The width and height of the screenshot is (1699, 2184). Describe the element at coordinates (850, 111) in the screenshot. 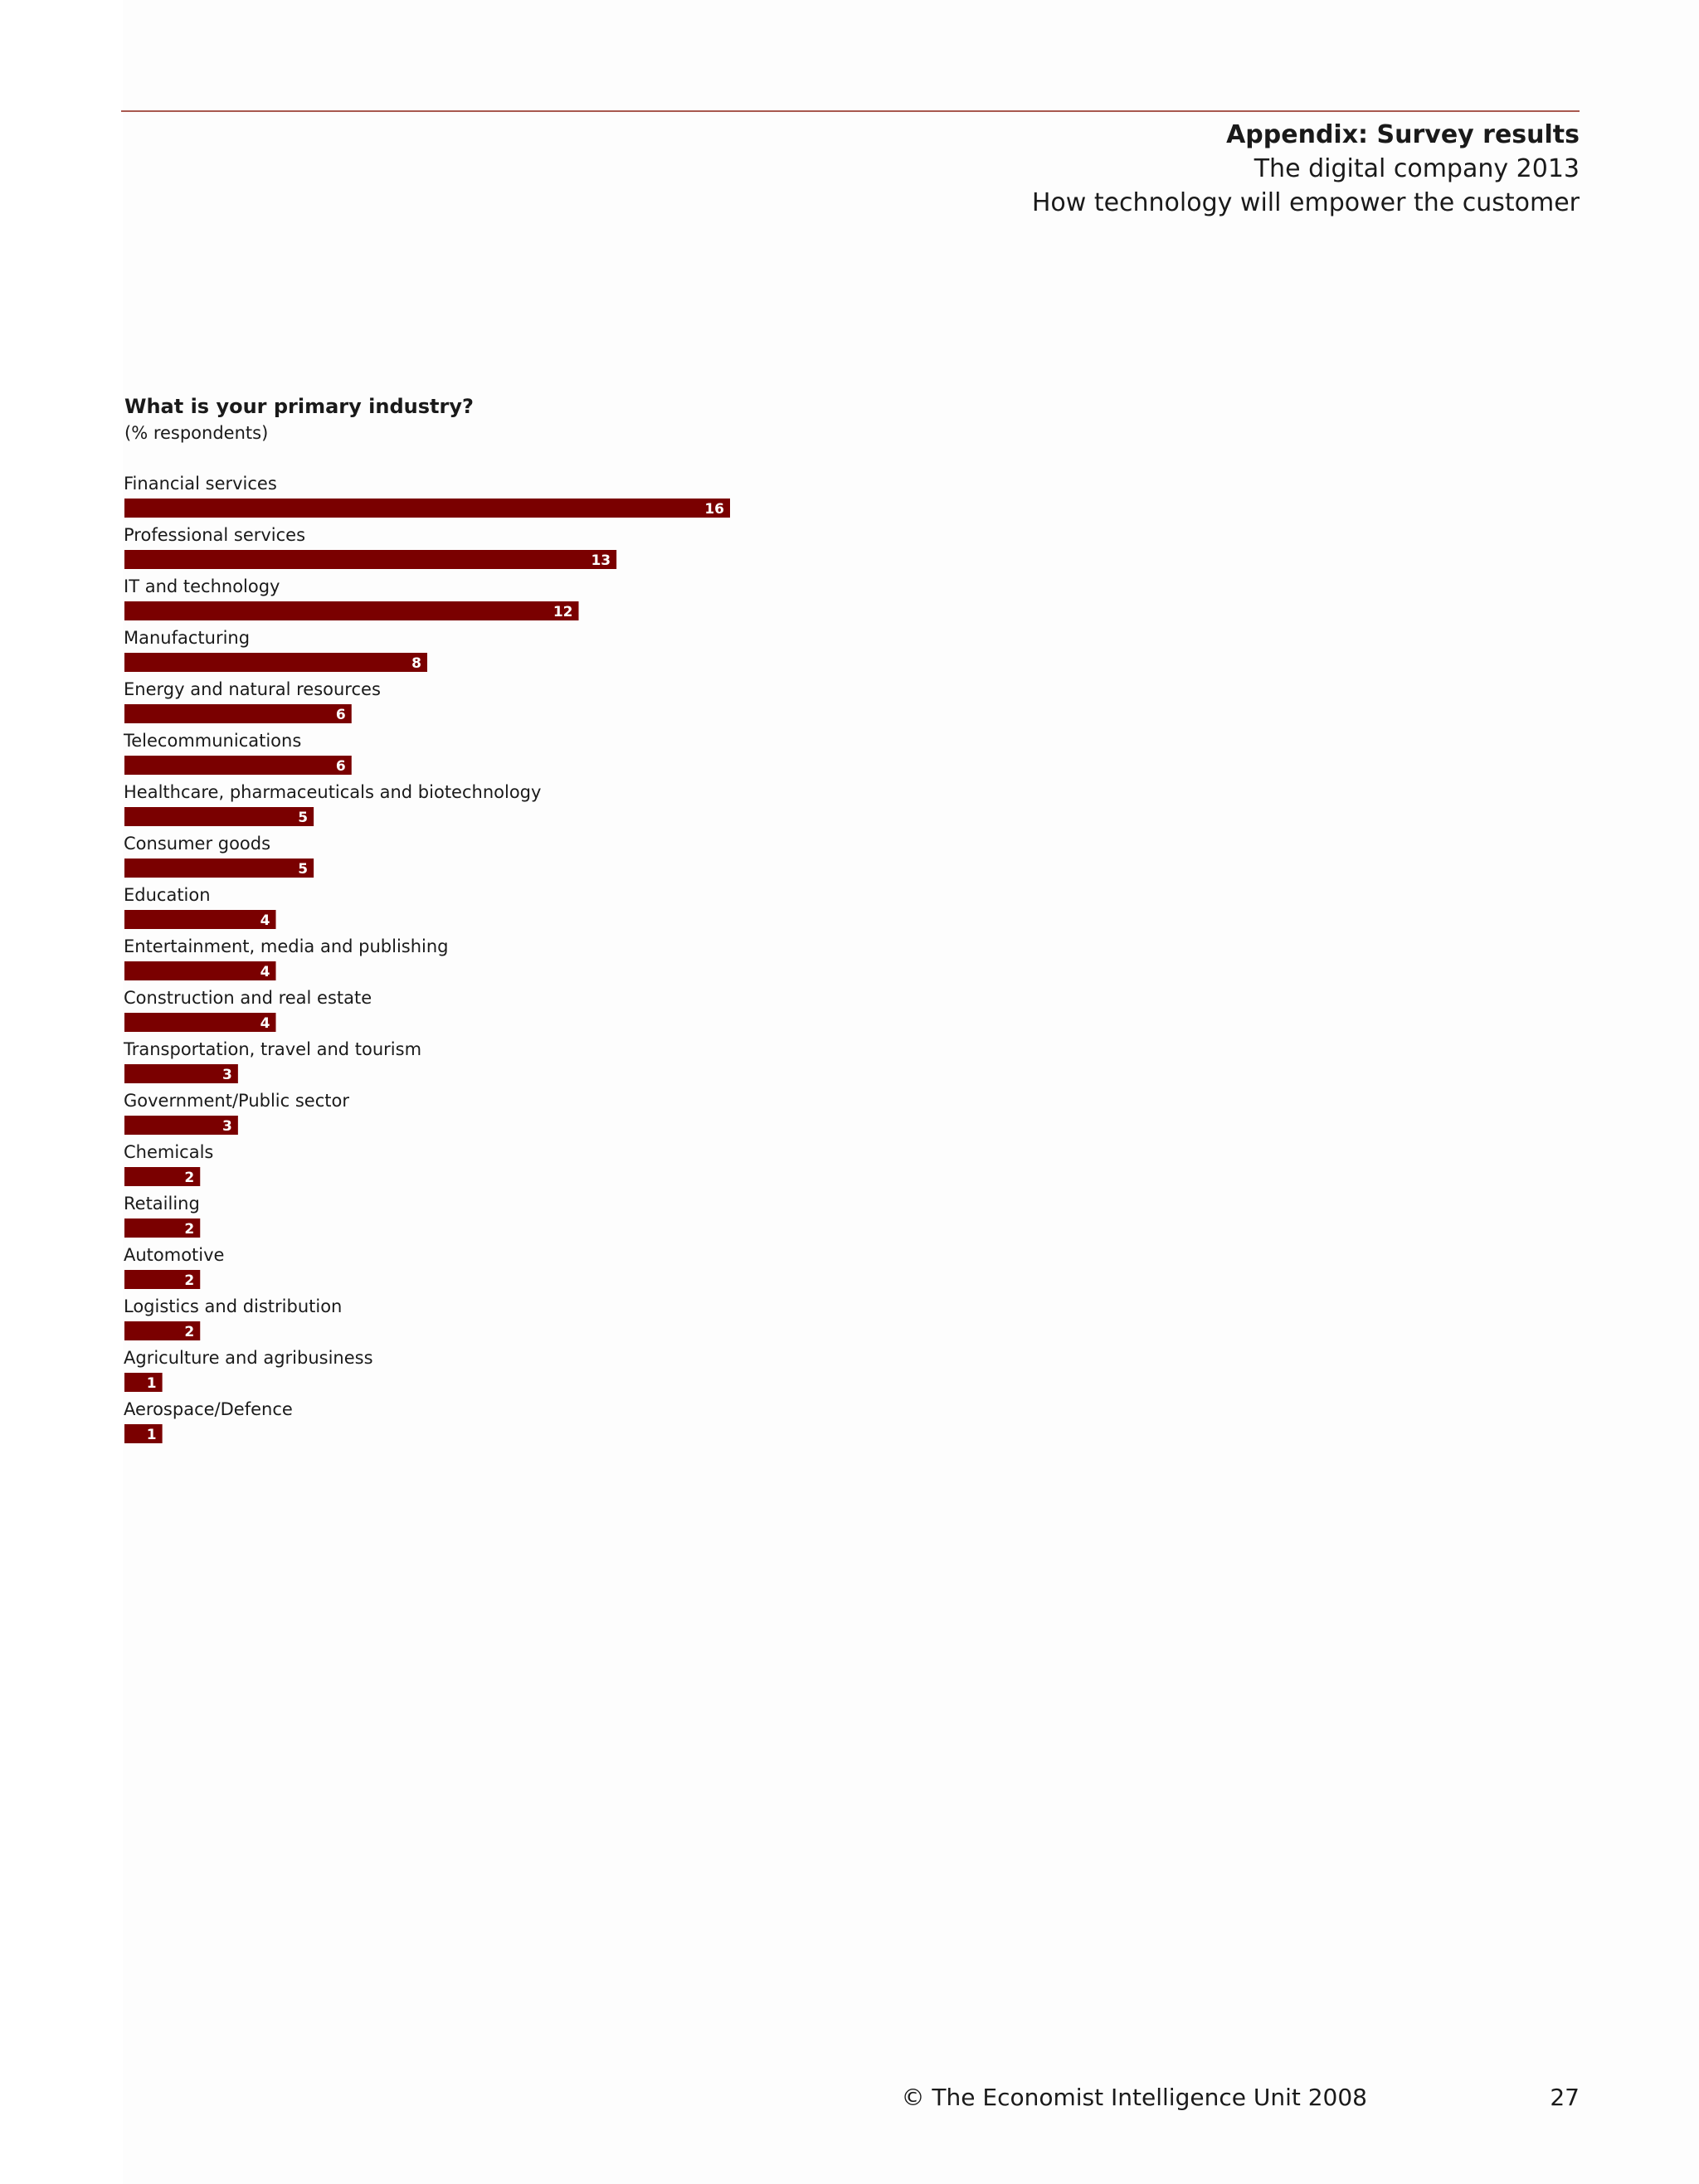

I see `top-rule` at that location.